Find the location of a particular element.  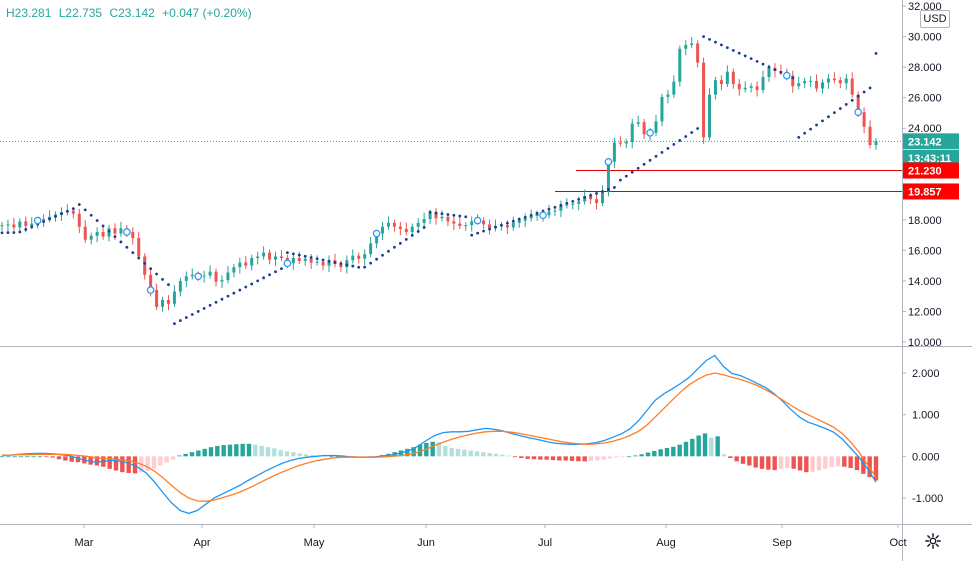

price-tick-label: 12.000 is located at coordinates (925, 312).